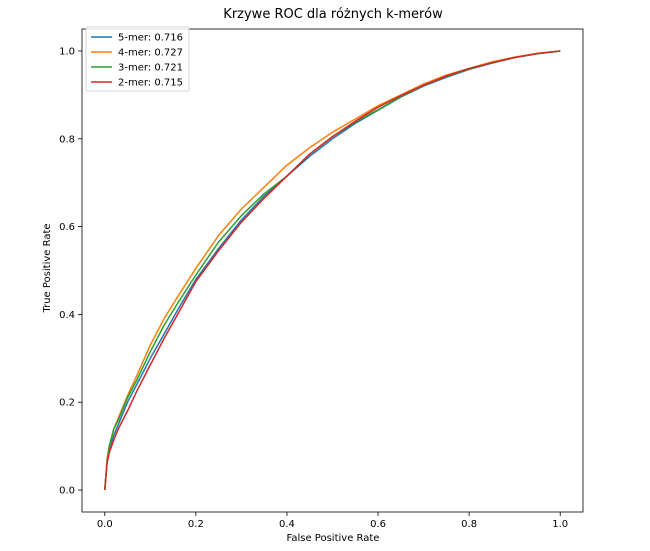 The image size is (650, 551). What do you see at coordinates (67, 403) in the screenshot?
I see `y-tick-label: 0.2` at bounding box center [67, 403].